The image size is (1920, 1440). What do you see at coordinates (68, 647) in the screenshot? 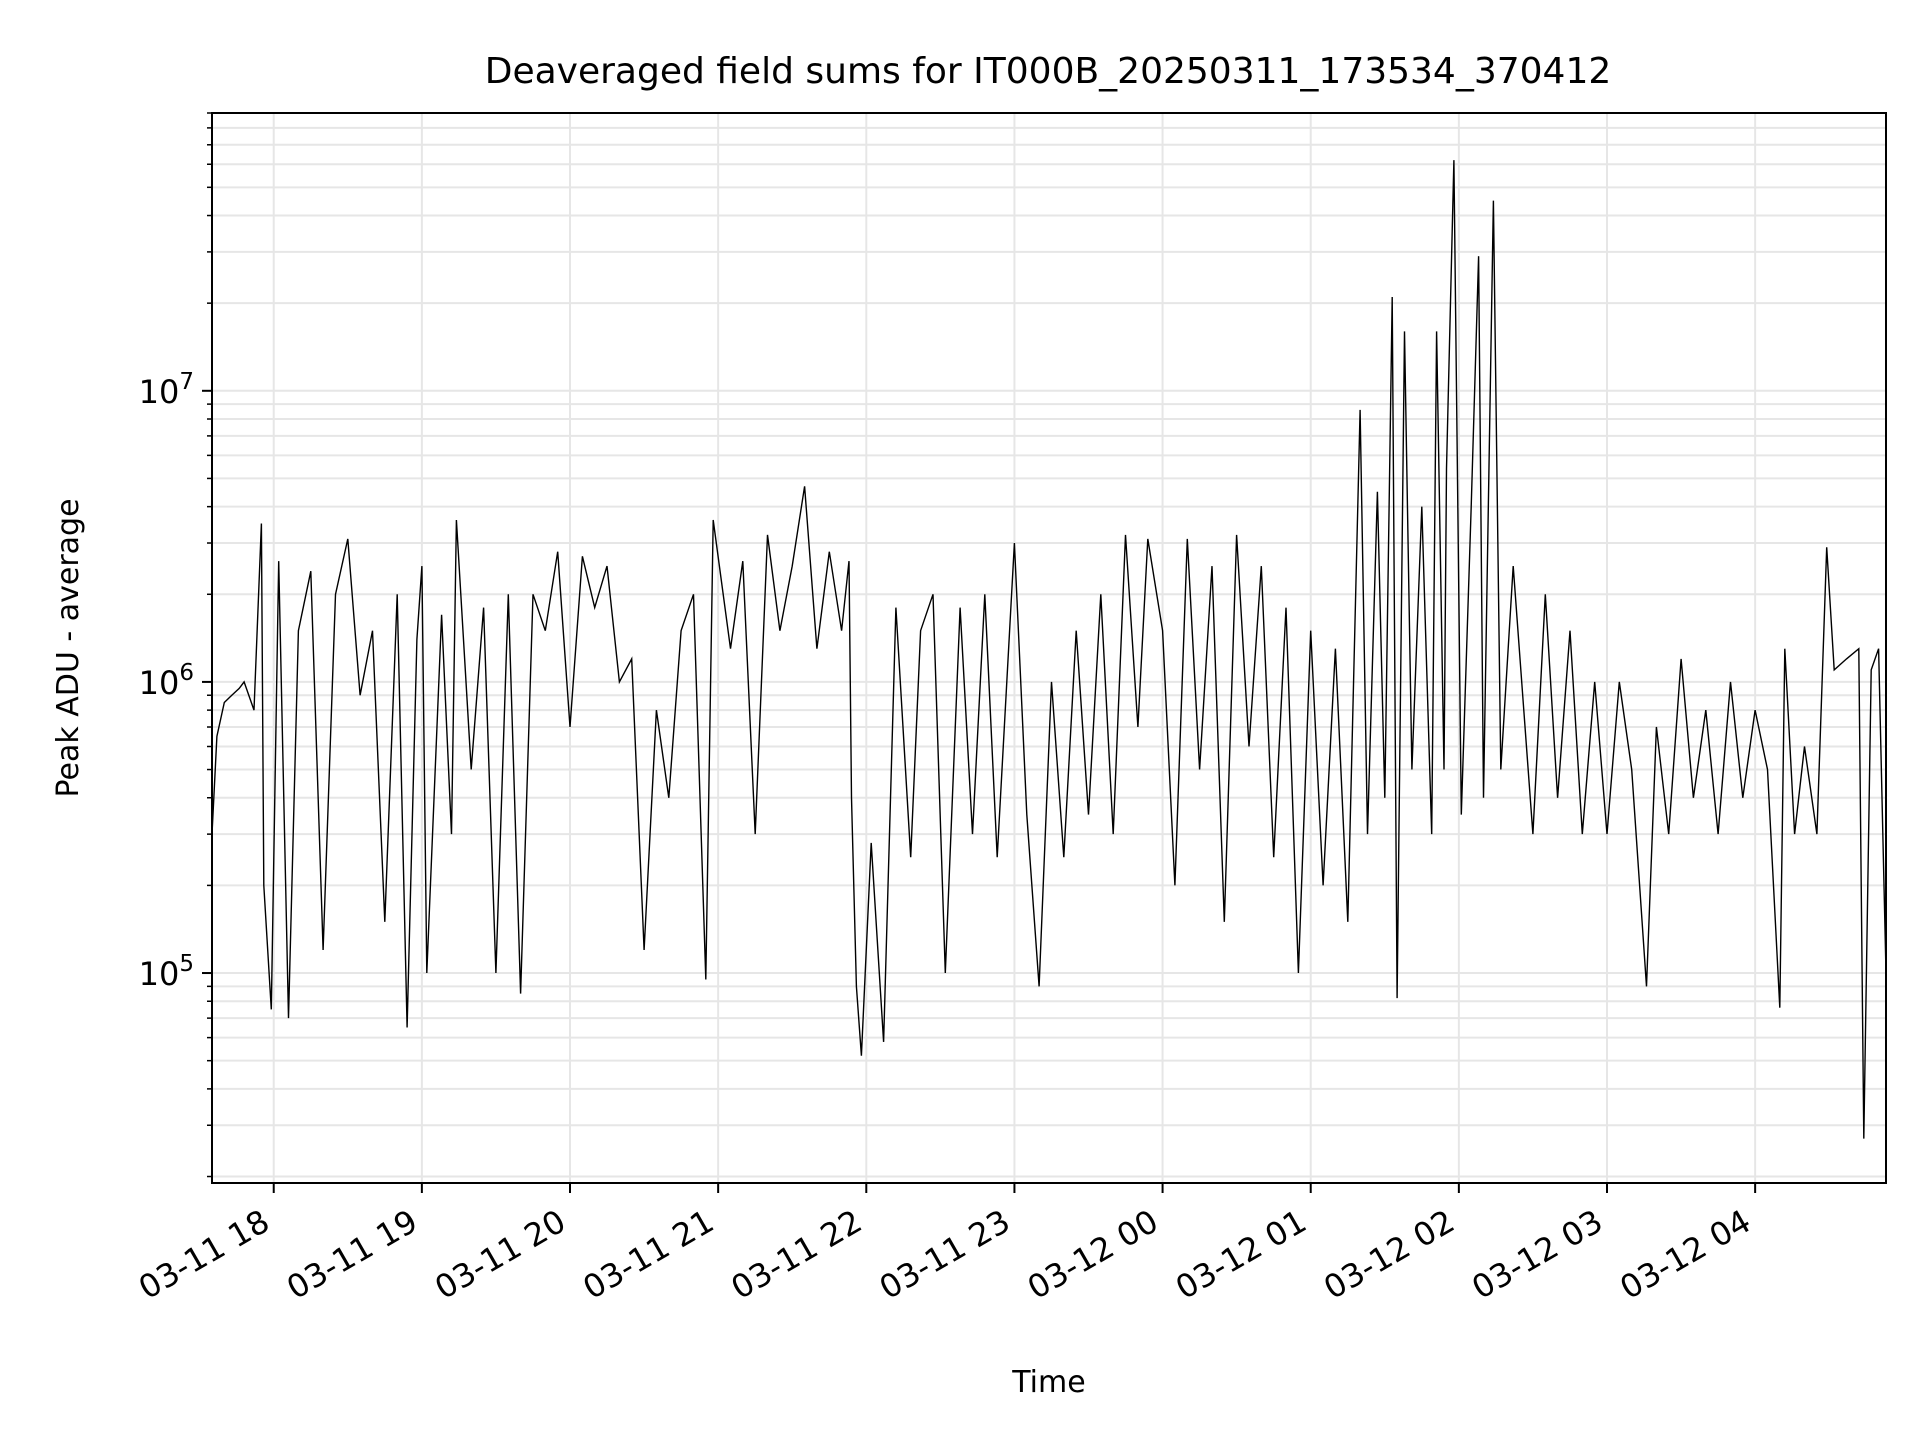
I see `y-axis-label: Peak ADU - average` at bounding box center [68, 647].